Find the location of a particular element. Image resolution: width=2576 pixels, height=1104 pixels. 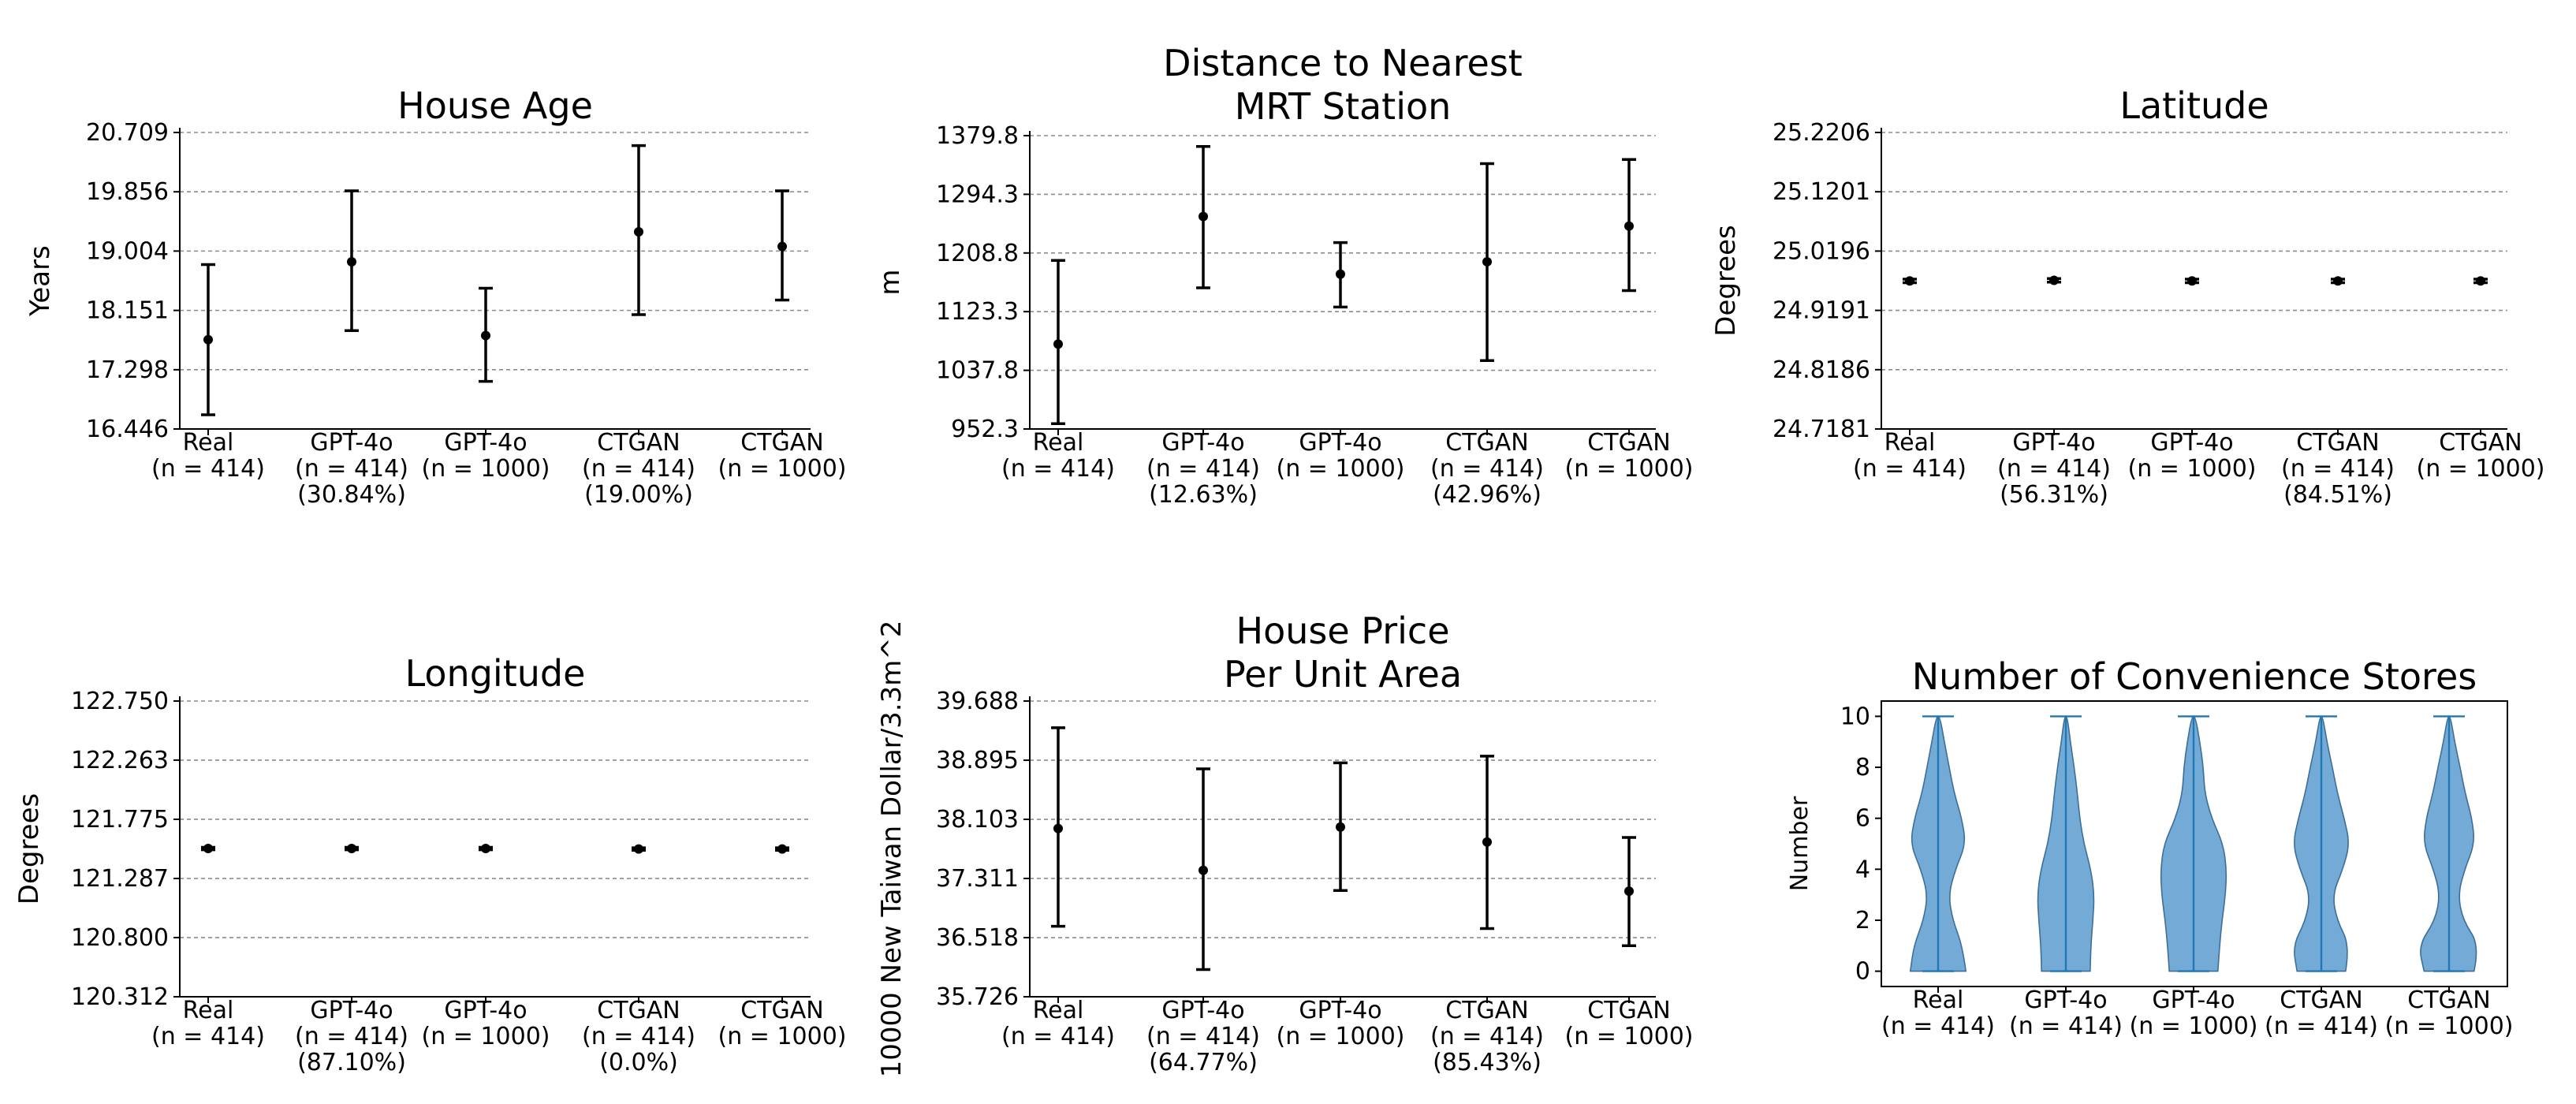

y-tick-label: 121.775 is located at coordinates (120, 820).